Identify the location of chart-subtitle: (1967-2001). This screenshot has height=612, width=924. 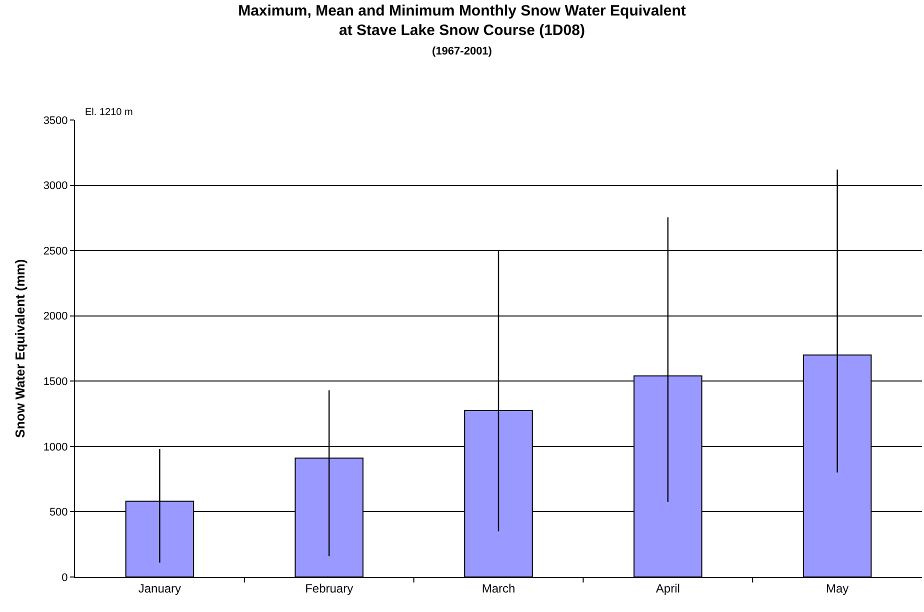
(462, 51).